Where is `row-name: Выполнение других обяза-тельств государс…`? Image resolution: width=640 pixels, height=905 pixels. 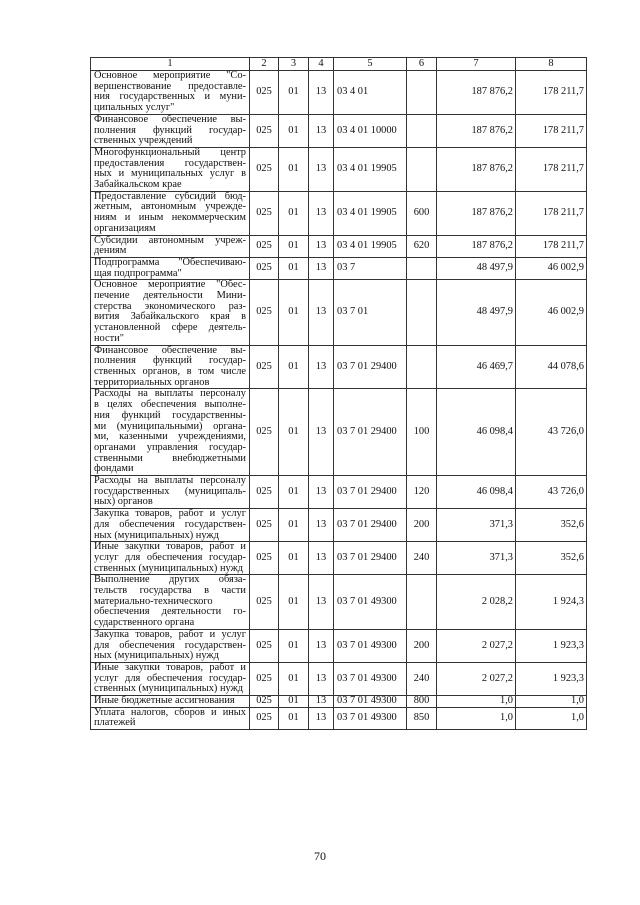
row-name: Выполнение других обяза-тельств государс… is located at coordinates (170, 602).